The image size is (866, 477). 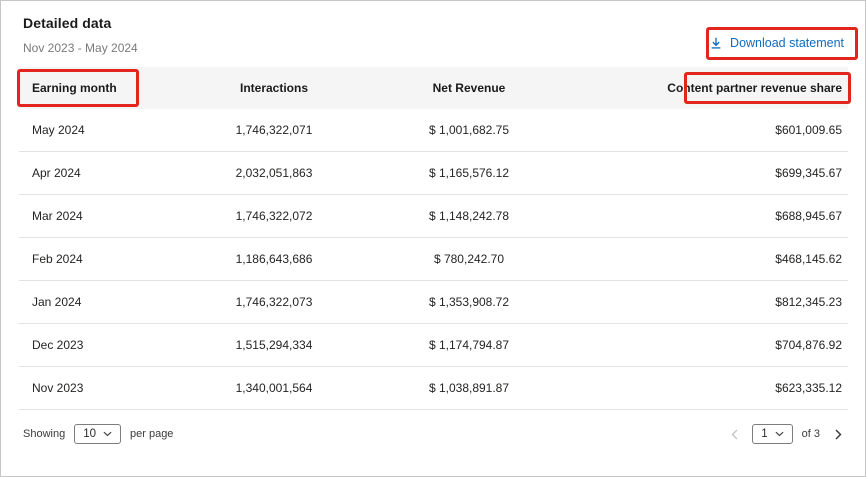 I want to click on cell-interactions: 1,340,001,564, so click(x=274, y=388).